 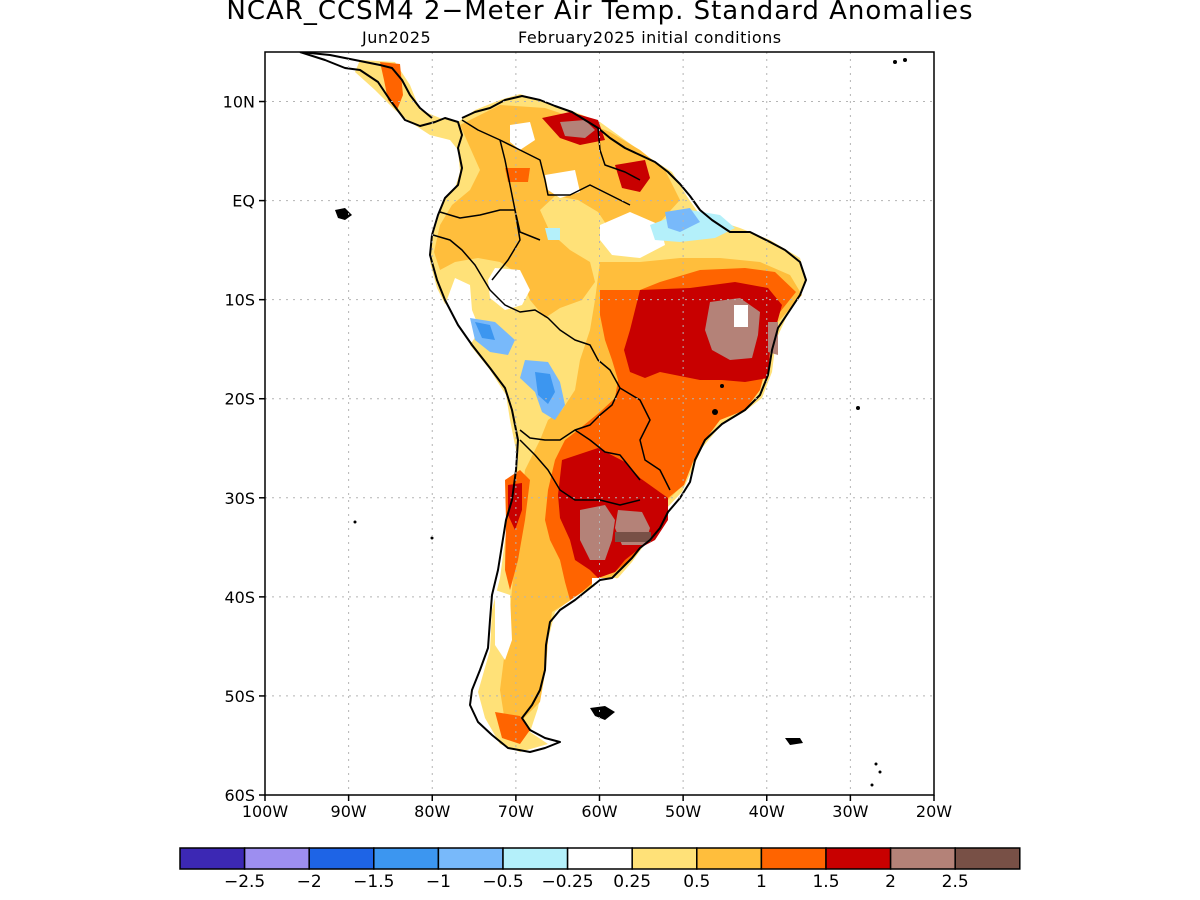 I want to click on forecast-month: Jun2025, so click(x=397, y=37).